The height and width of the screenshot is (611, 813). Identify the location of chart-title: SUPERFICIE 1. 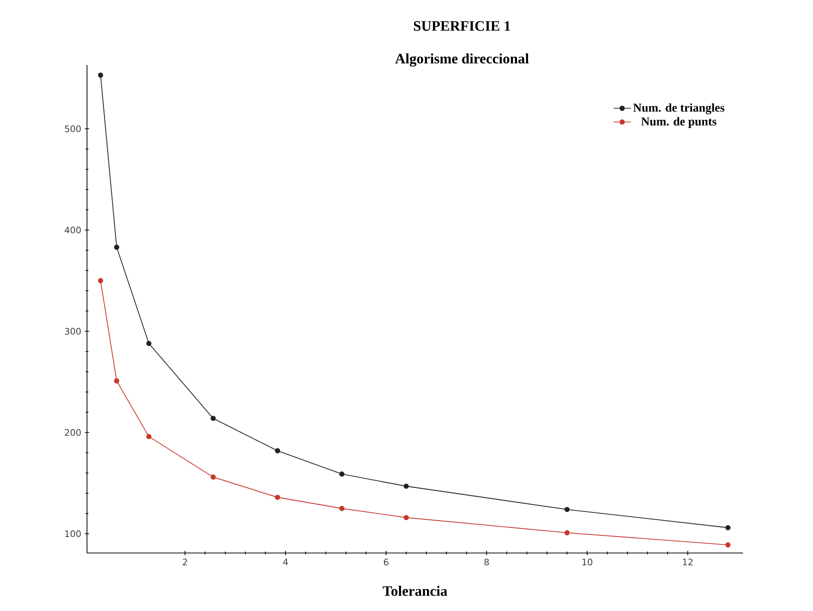
(462, 26).